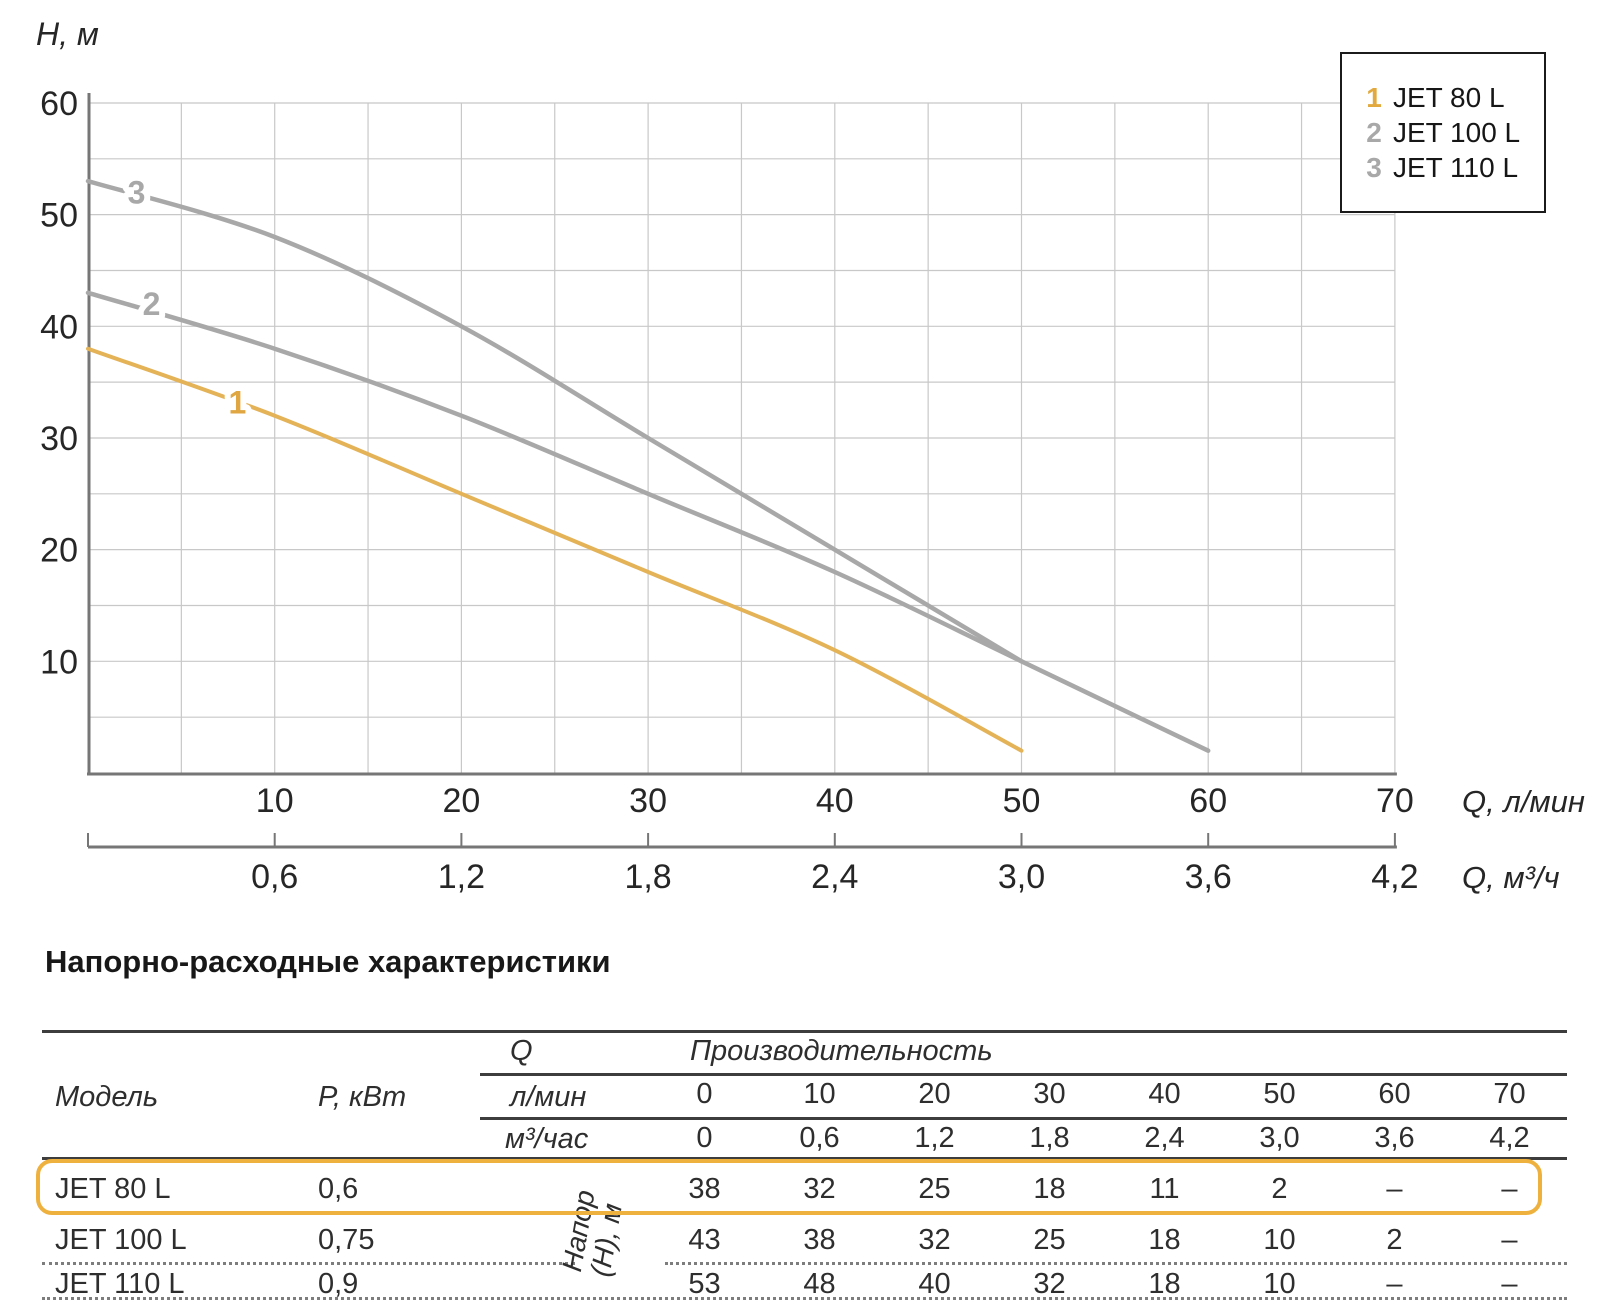 Image resolution: width=1609 pixels, height=1303 pixels. I want to click on m3h-value: 2,4, so click(1164, 1138).